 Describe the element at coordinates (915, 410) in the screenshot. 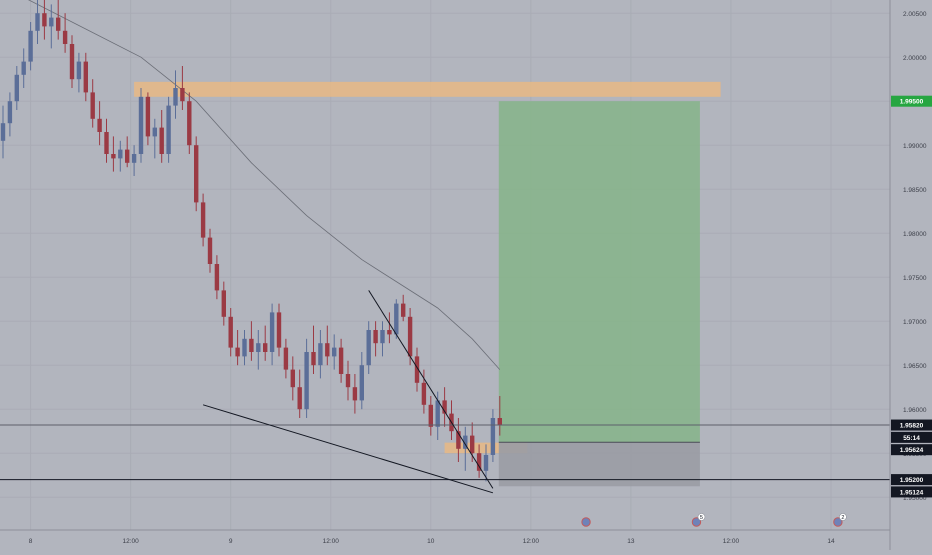

I see `y-tick-label: 1.96000` at that location.